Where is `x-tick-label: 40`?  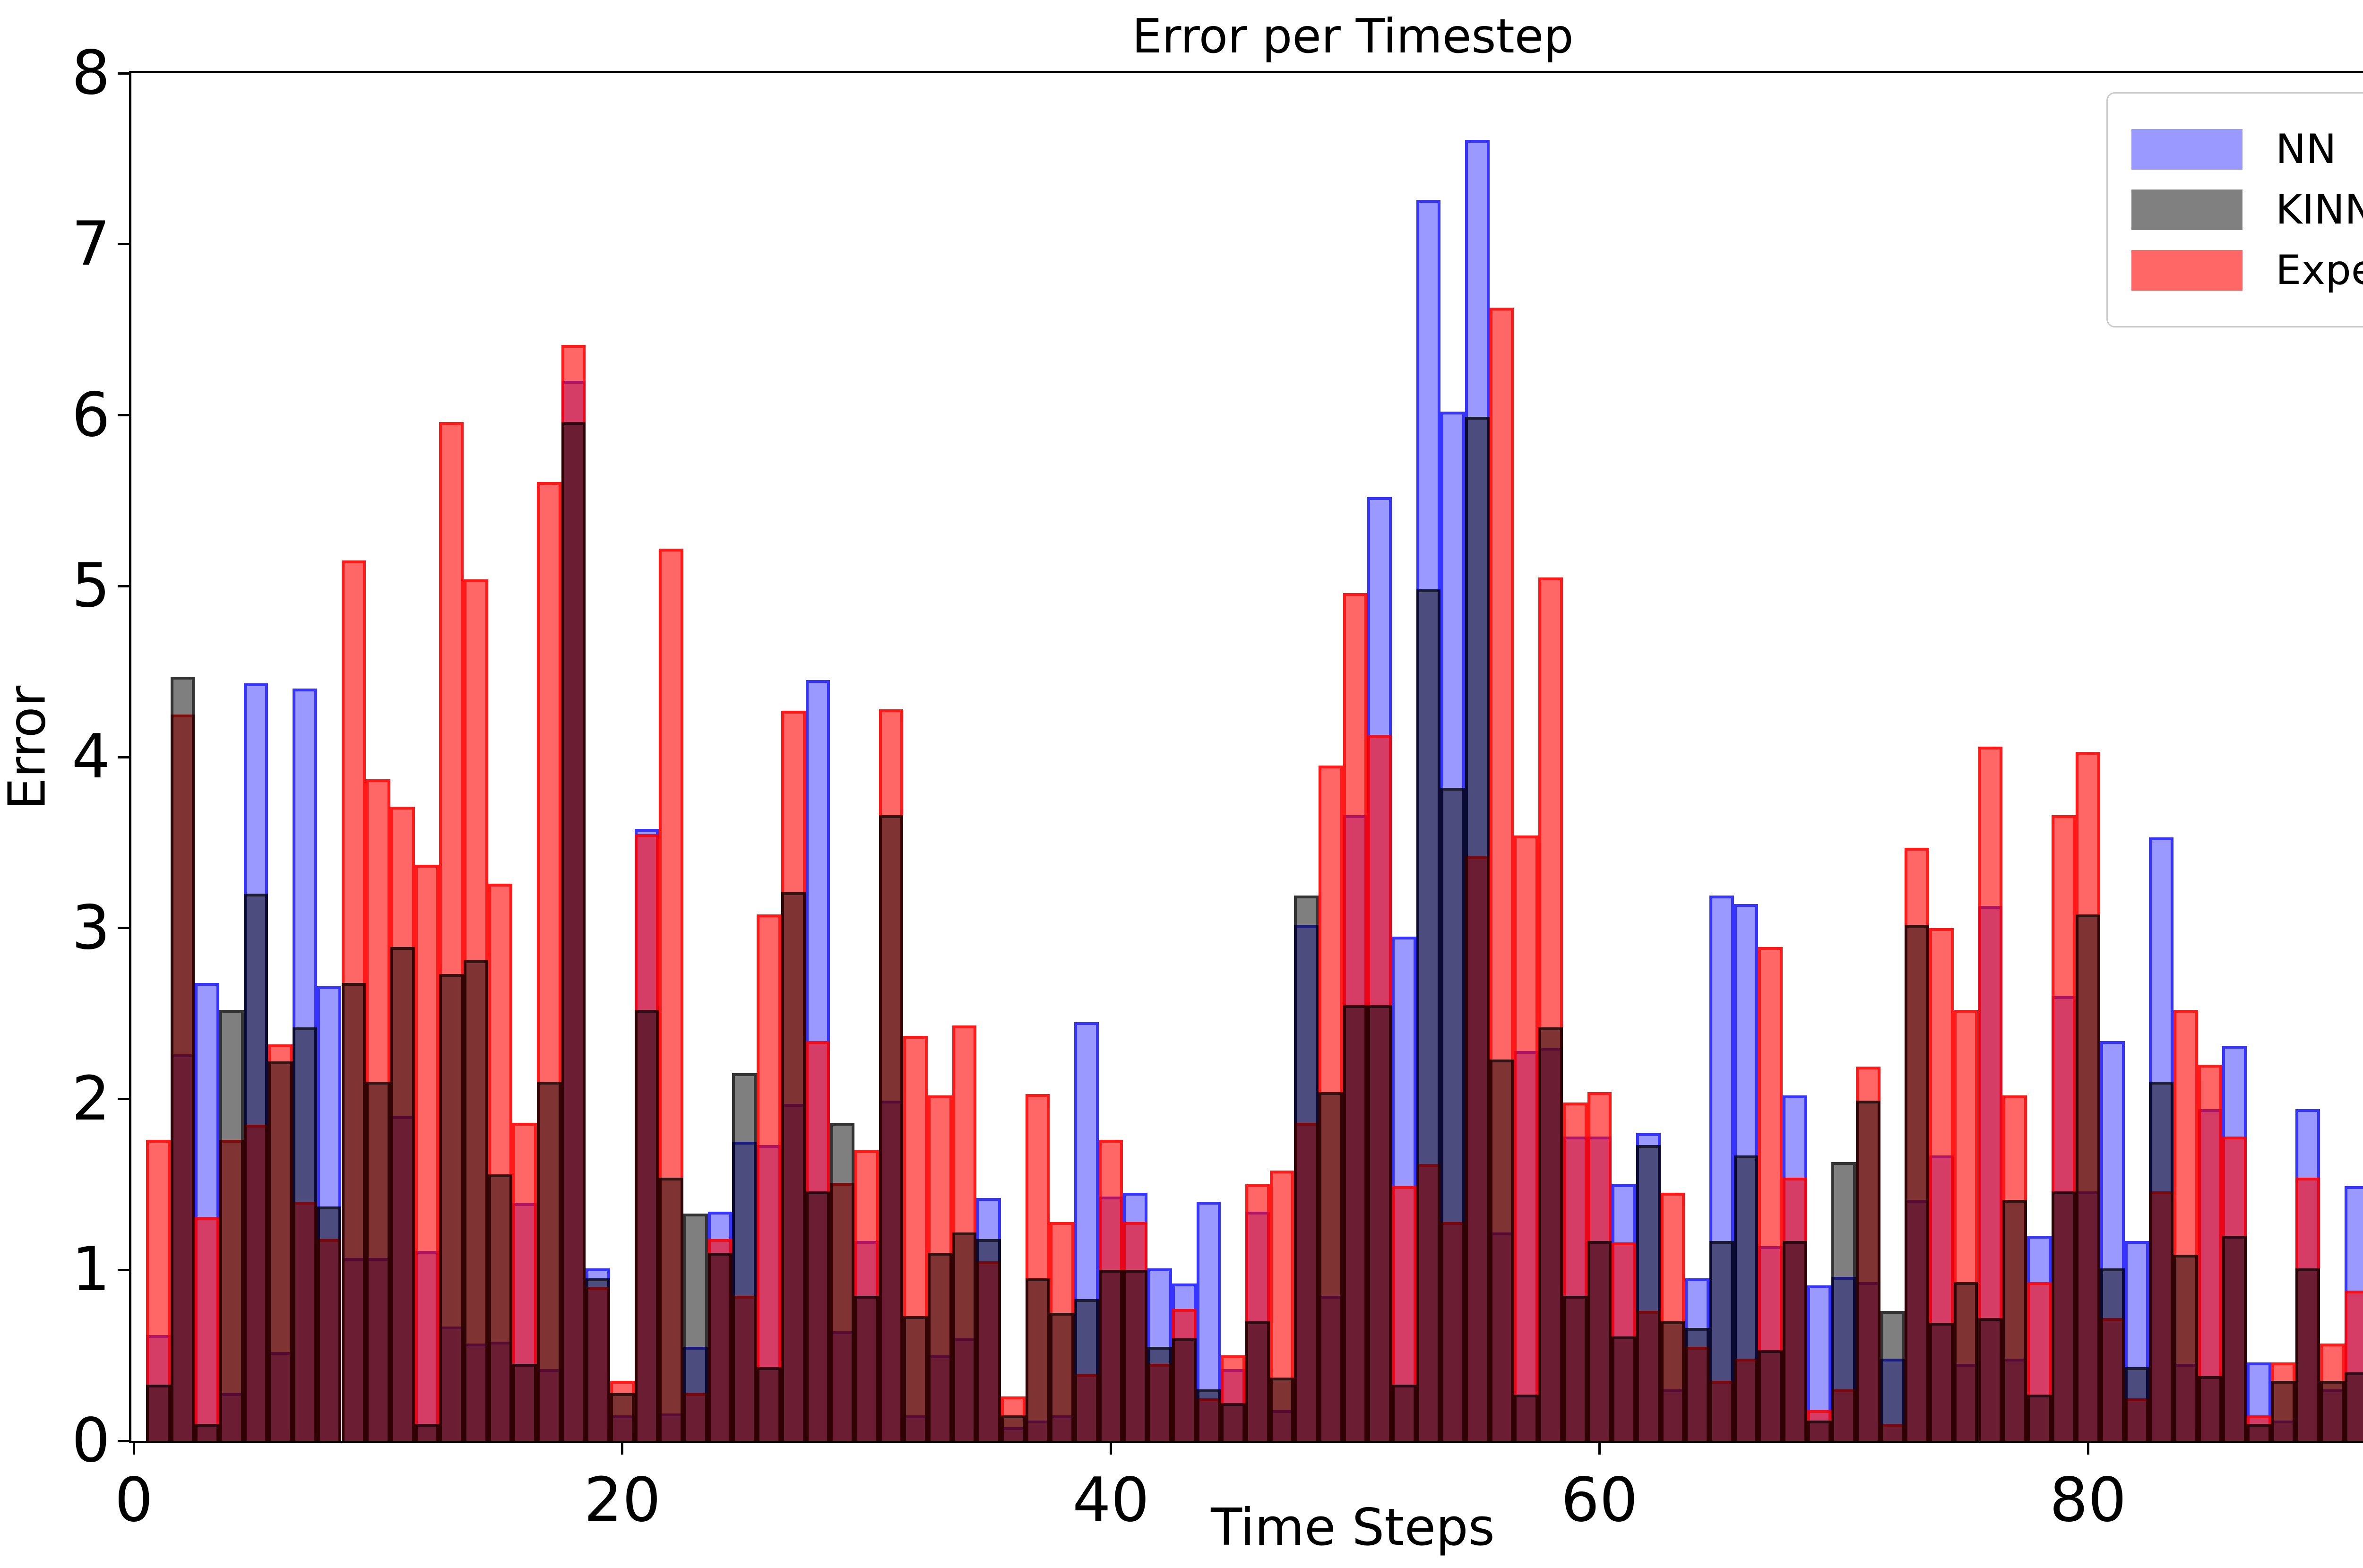
x-tick-label: 40 is located at coordinates (1111, 1500).